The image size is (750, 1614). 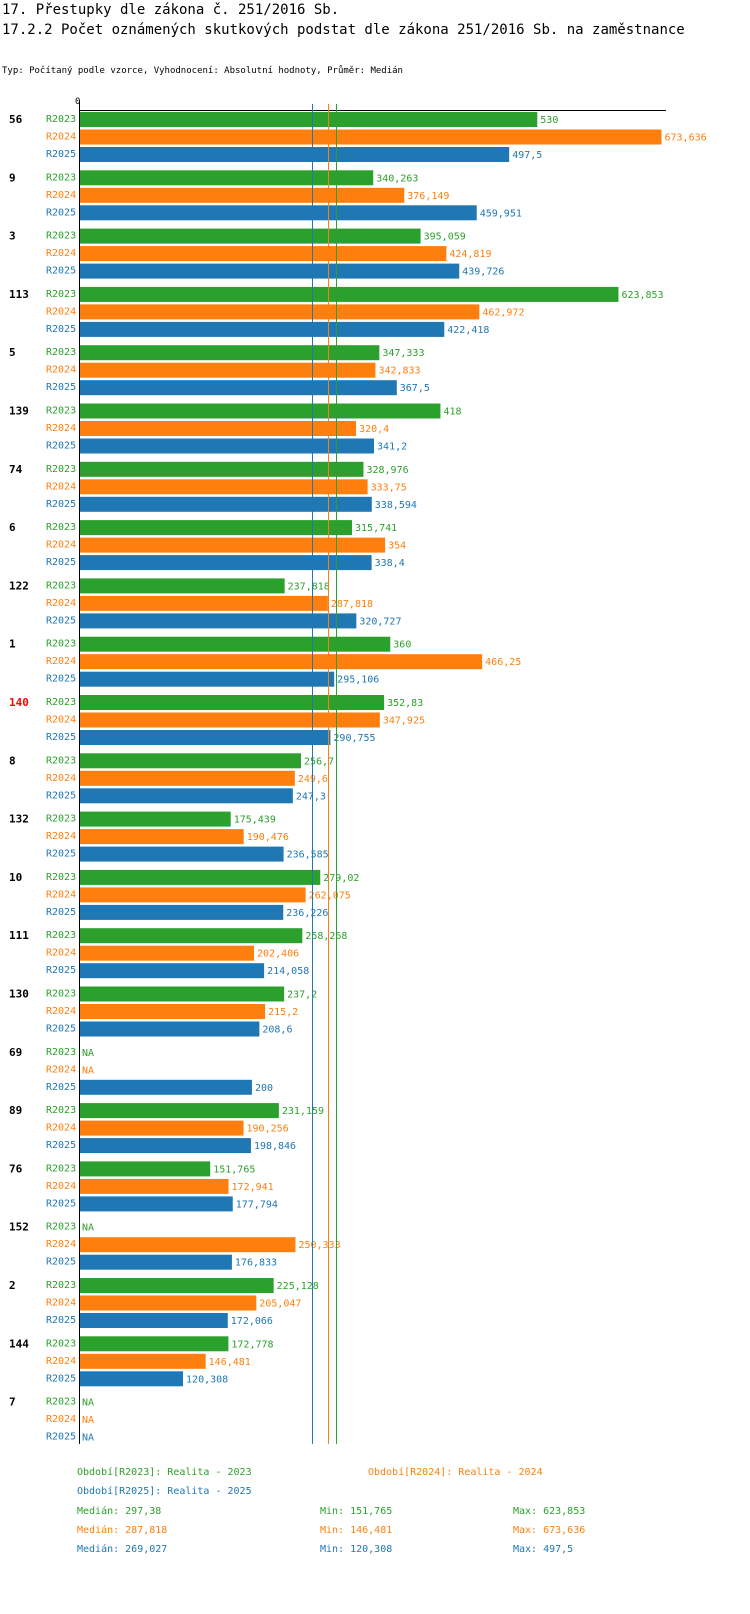 I want to click on bar-139-R2025, so click(x=227, y=446).